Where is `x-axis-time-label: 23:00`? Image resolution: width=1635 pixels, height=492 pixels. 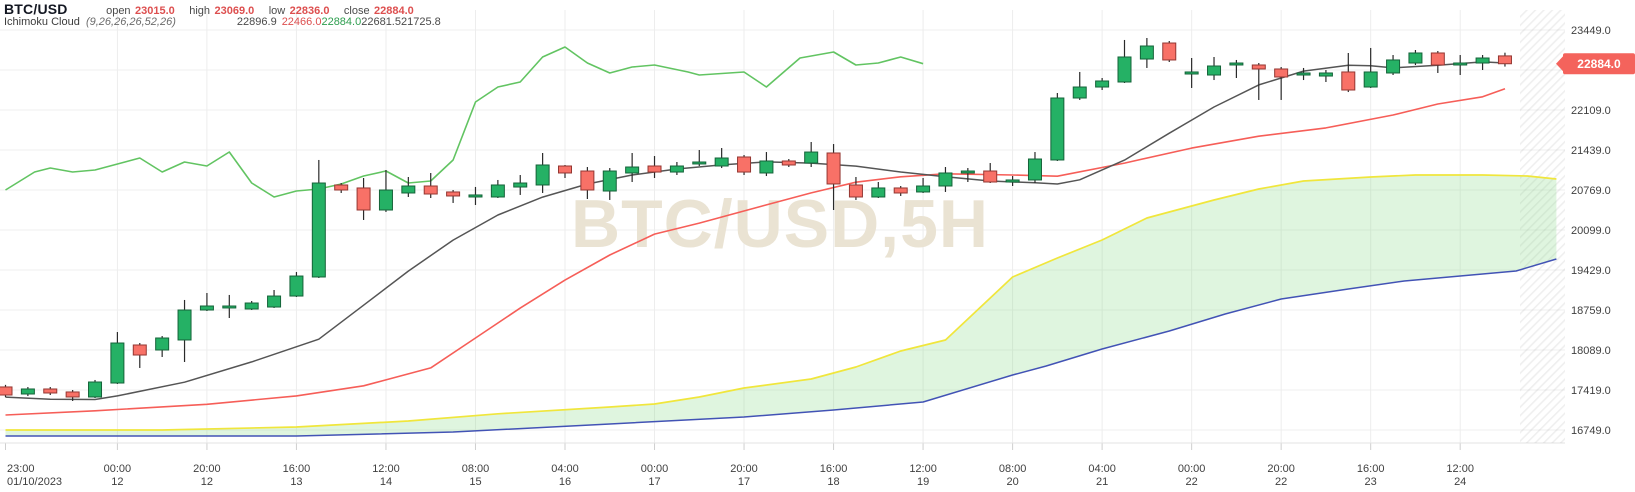 x-axis-time-label: 23:00 is located at coordinates (21, 469).